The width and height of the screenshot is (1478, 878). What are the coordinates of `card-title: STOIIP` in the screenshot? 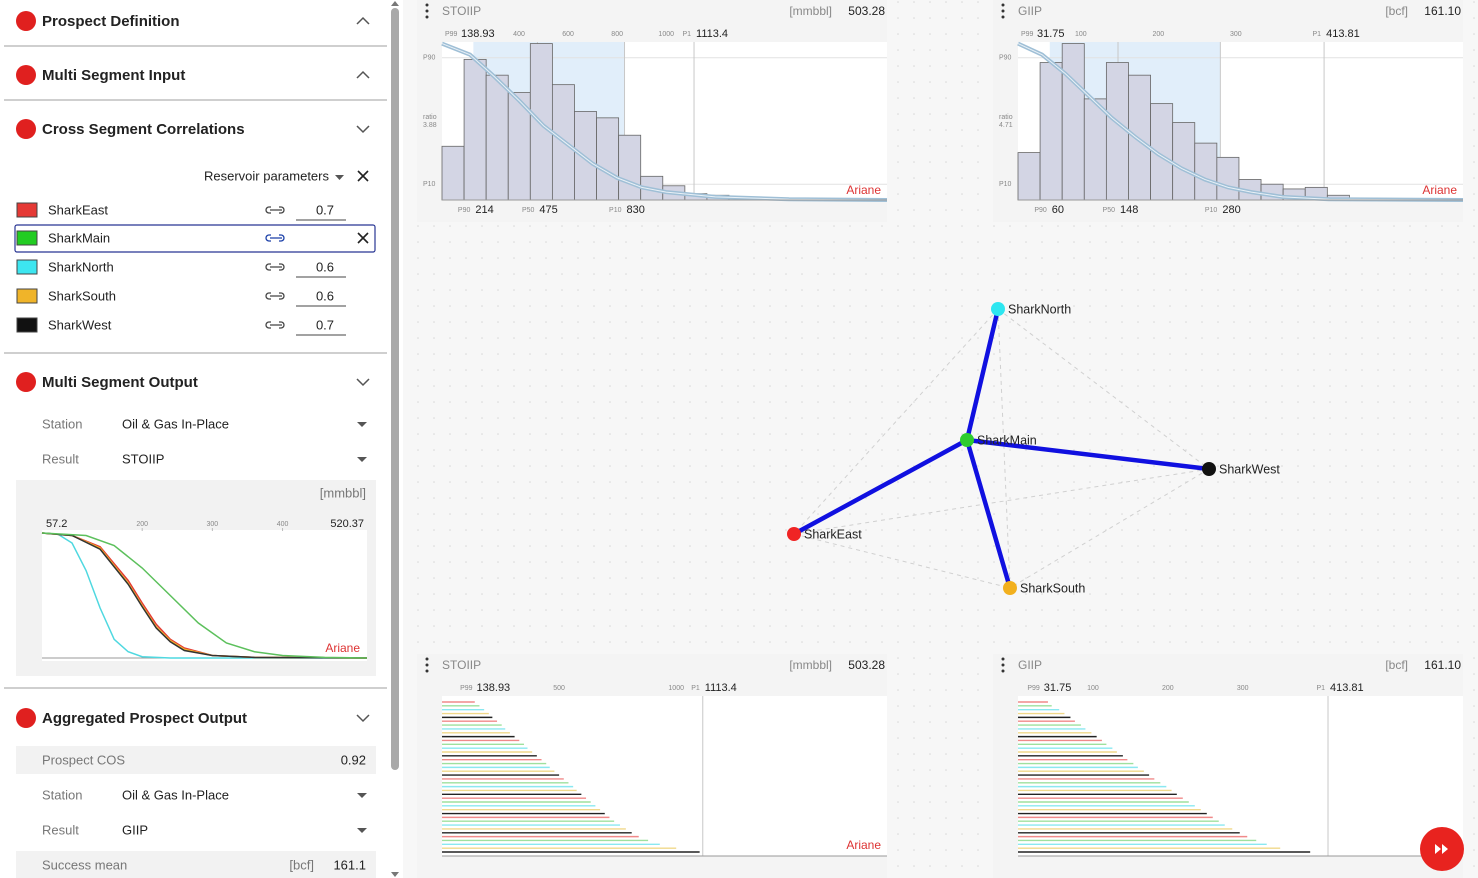 It's located at (461, 11).